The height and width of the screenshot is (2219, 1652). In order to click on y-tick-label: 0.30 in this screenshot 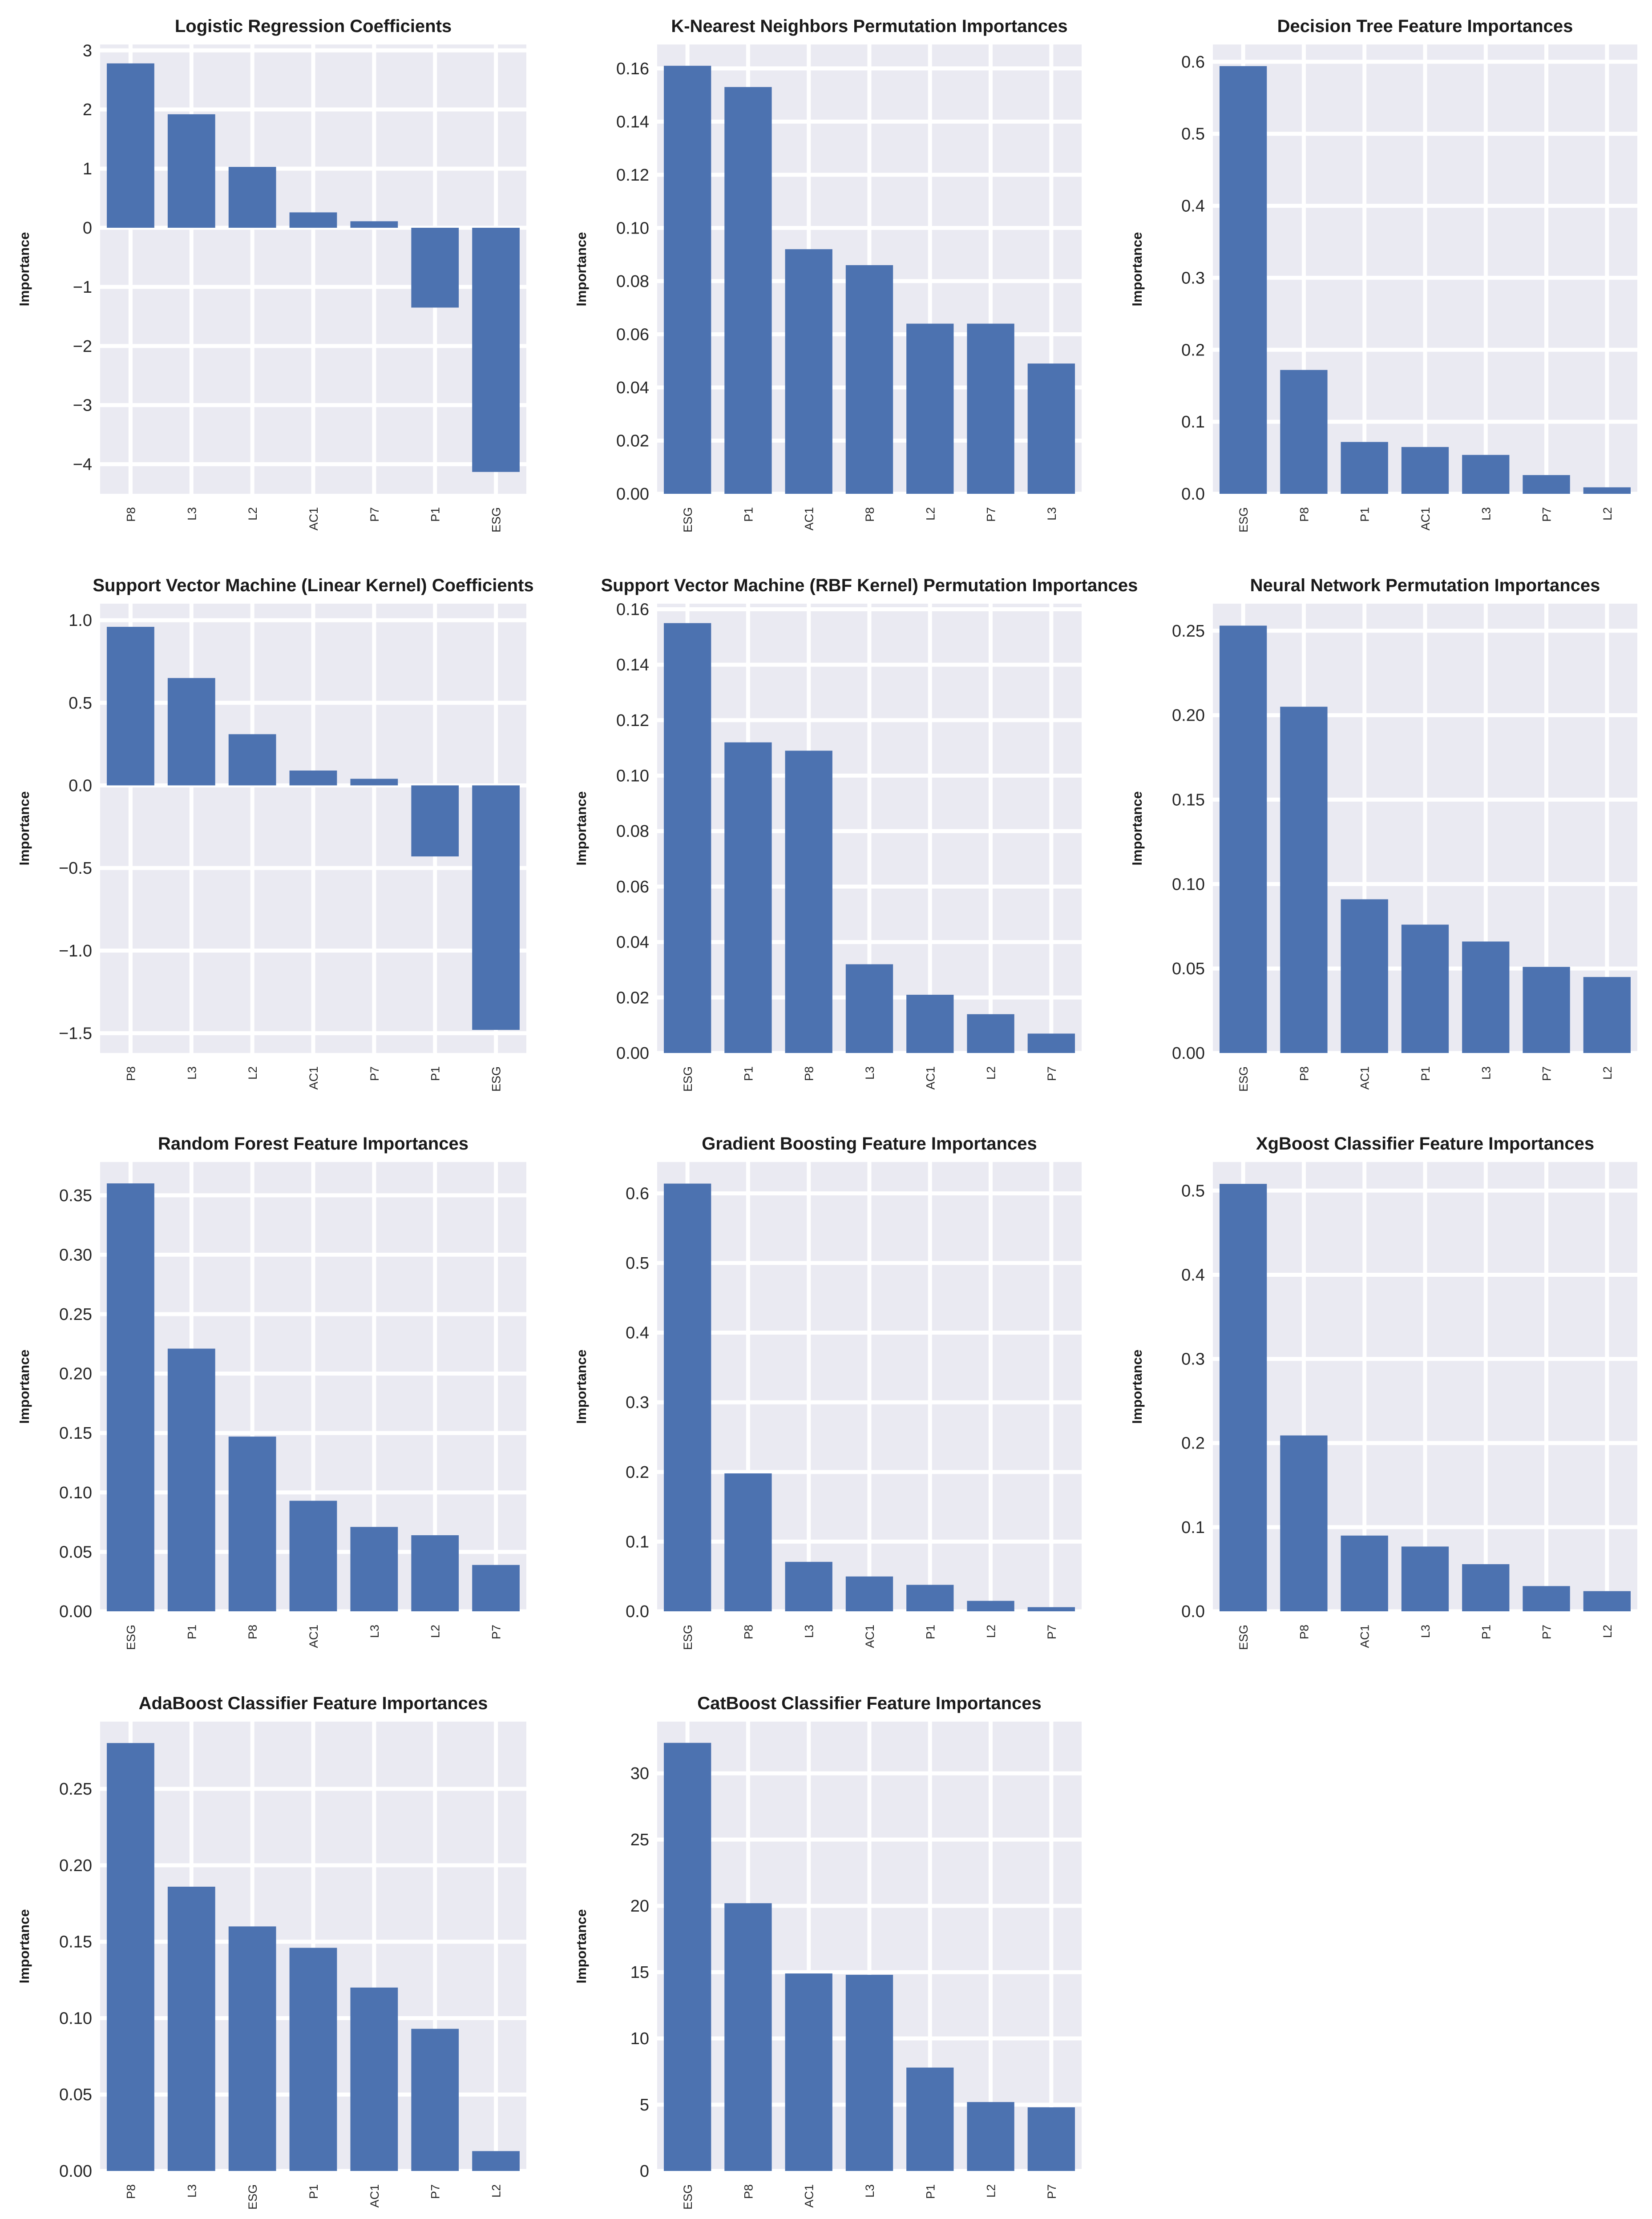, I will do `click(76, 1255)`.